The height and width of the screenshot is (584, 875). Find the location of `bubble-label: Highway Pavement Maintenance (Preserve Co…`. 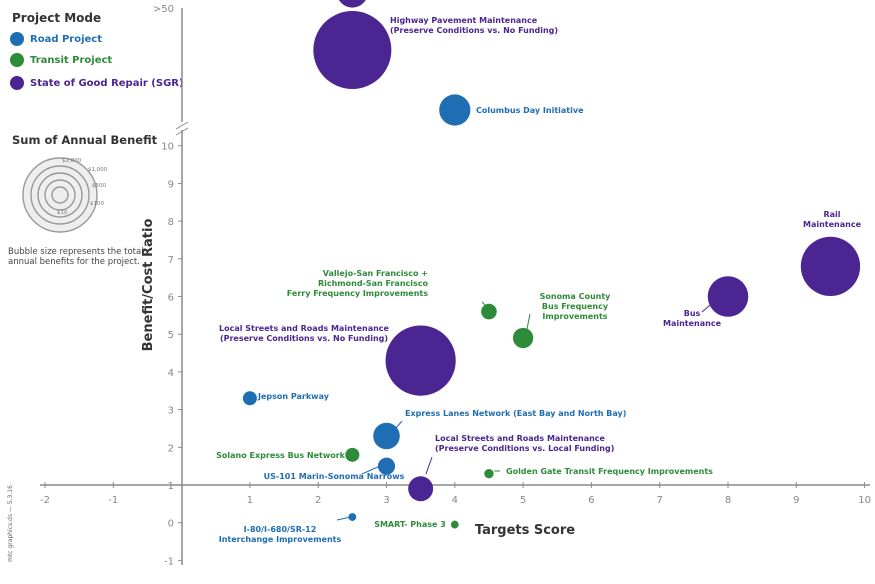

bubble-label: Highway Pavement Maintenance (Preserve Co… is located at coordinates (474, 25).